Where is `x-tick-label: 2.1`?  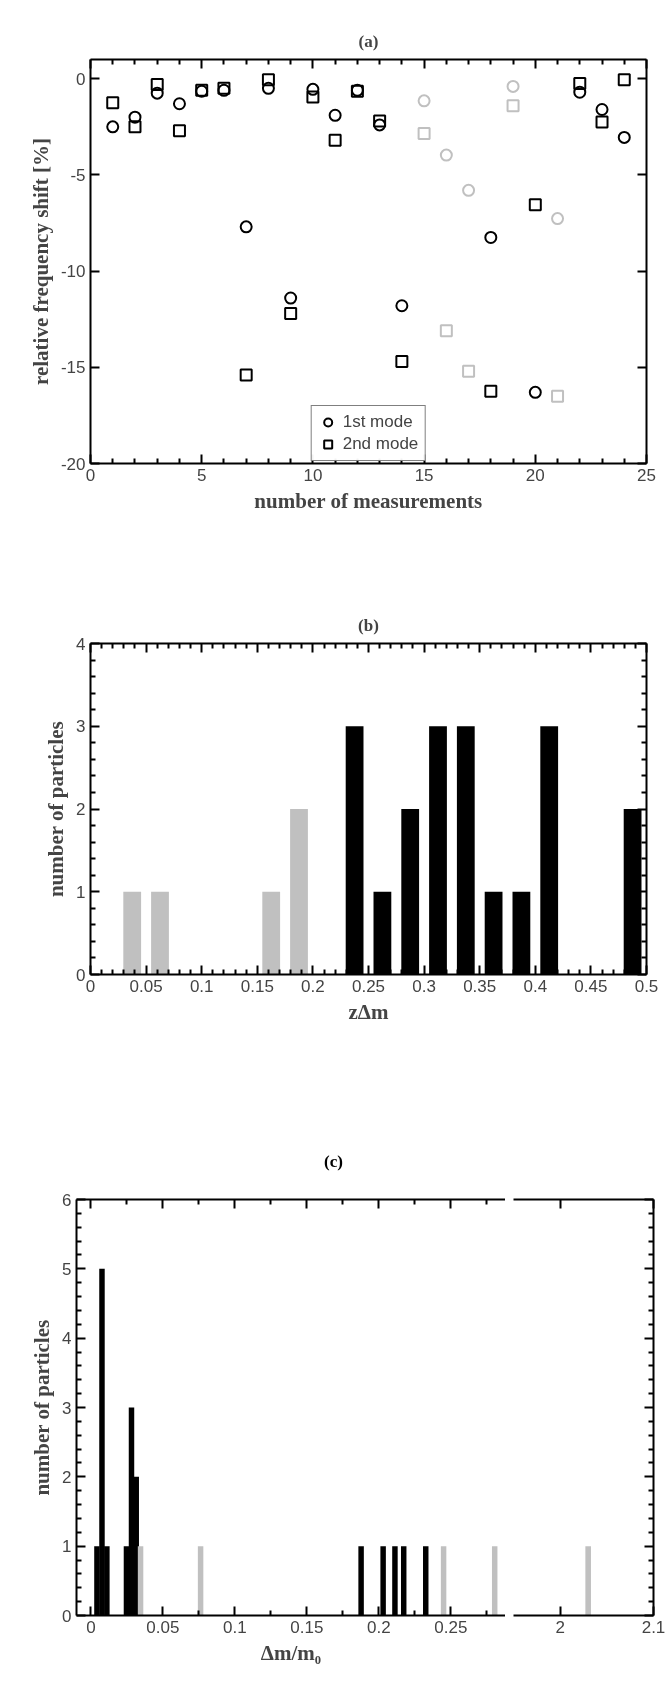 x-tick-label: 2.1 is located at coordinates (653, 1627).